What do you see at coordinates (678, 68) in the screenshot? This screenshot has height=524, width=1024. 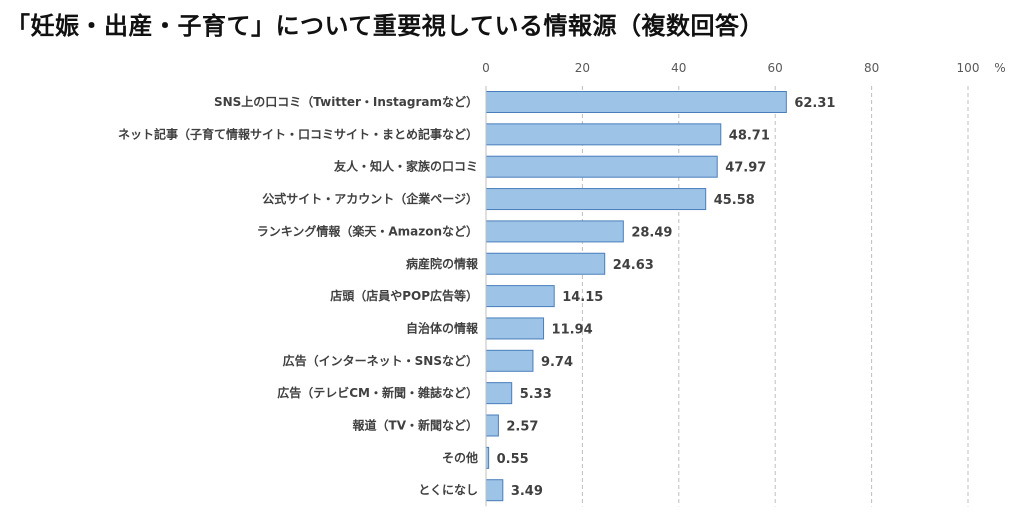 I see `x-tick-label: 40` at bounding box center [678, 68].